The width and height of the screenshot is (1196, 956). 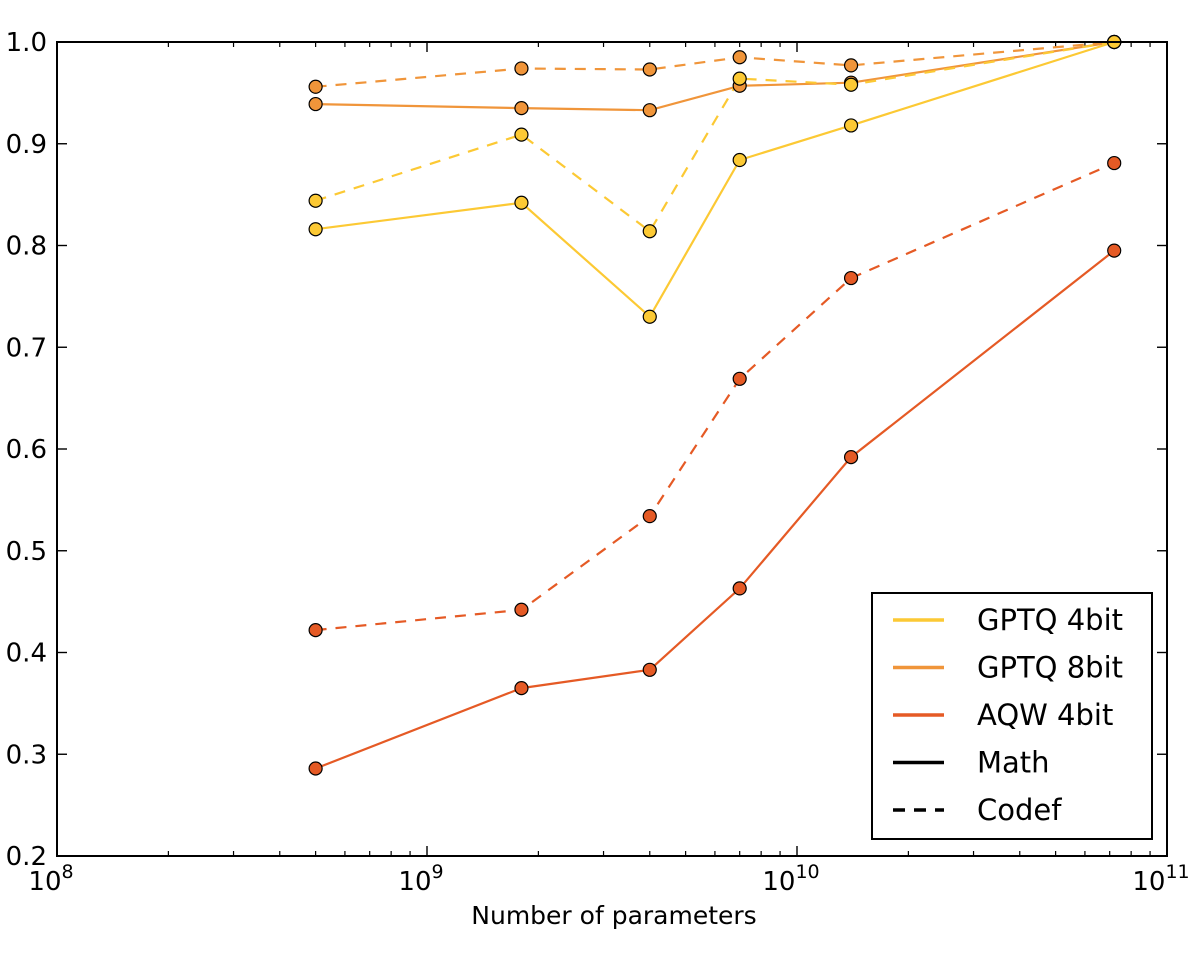 I want to click on series-line-gptq-8bit-math, so click(x=715, y=76).